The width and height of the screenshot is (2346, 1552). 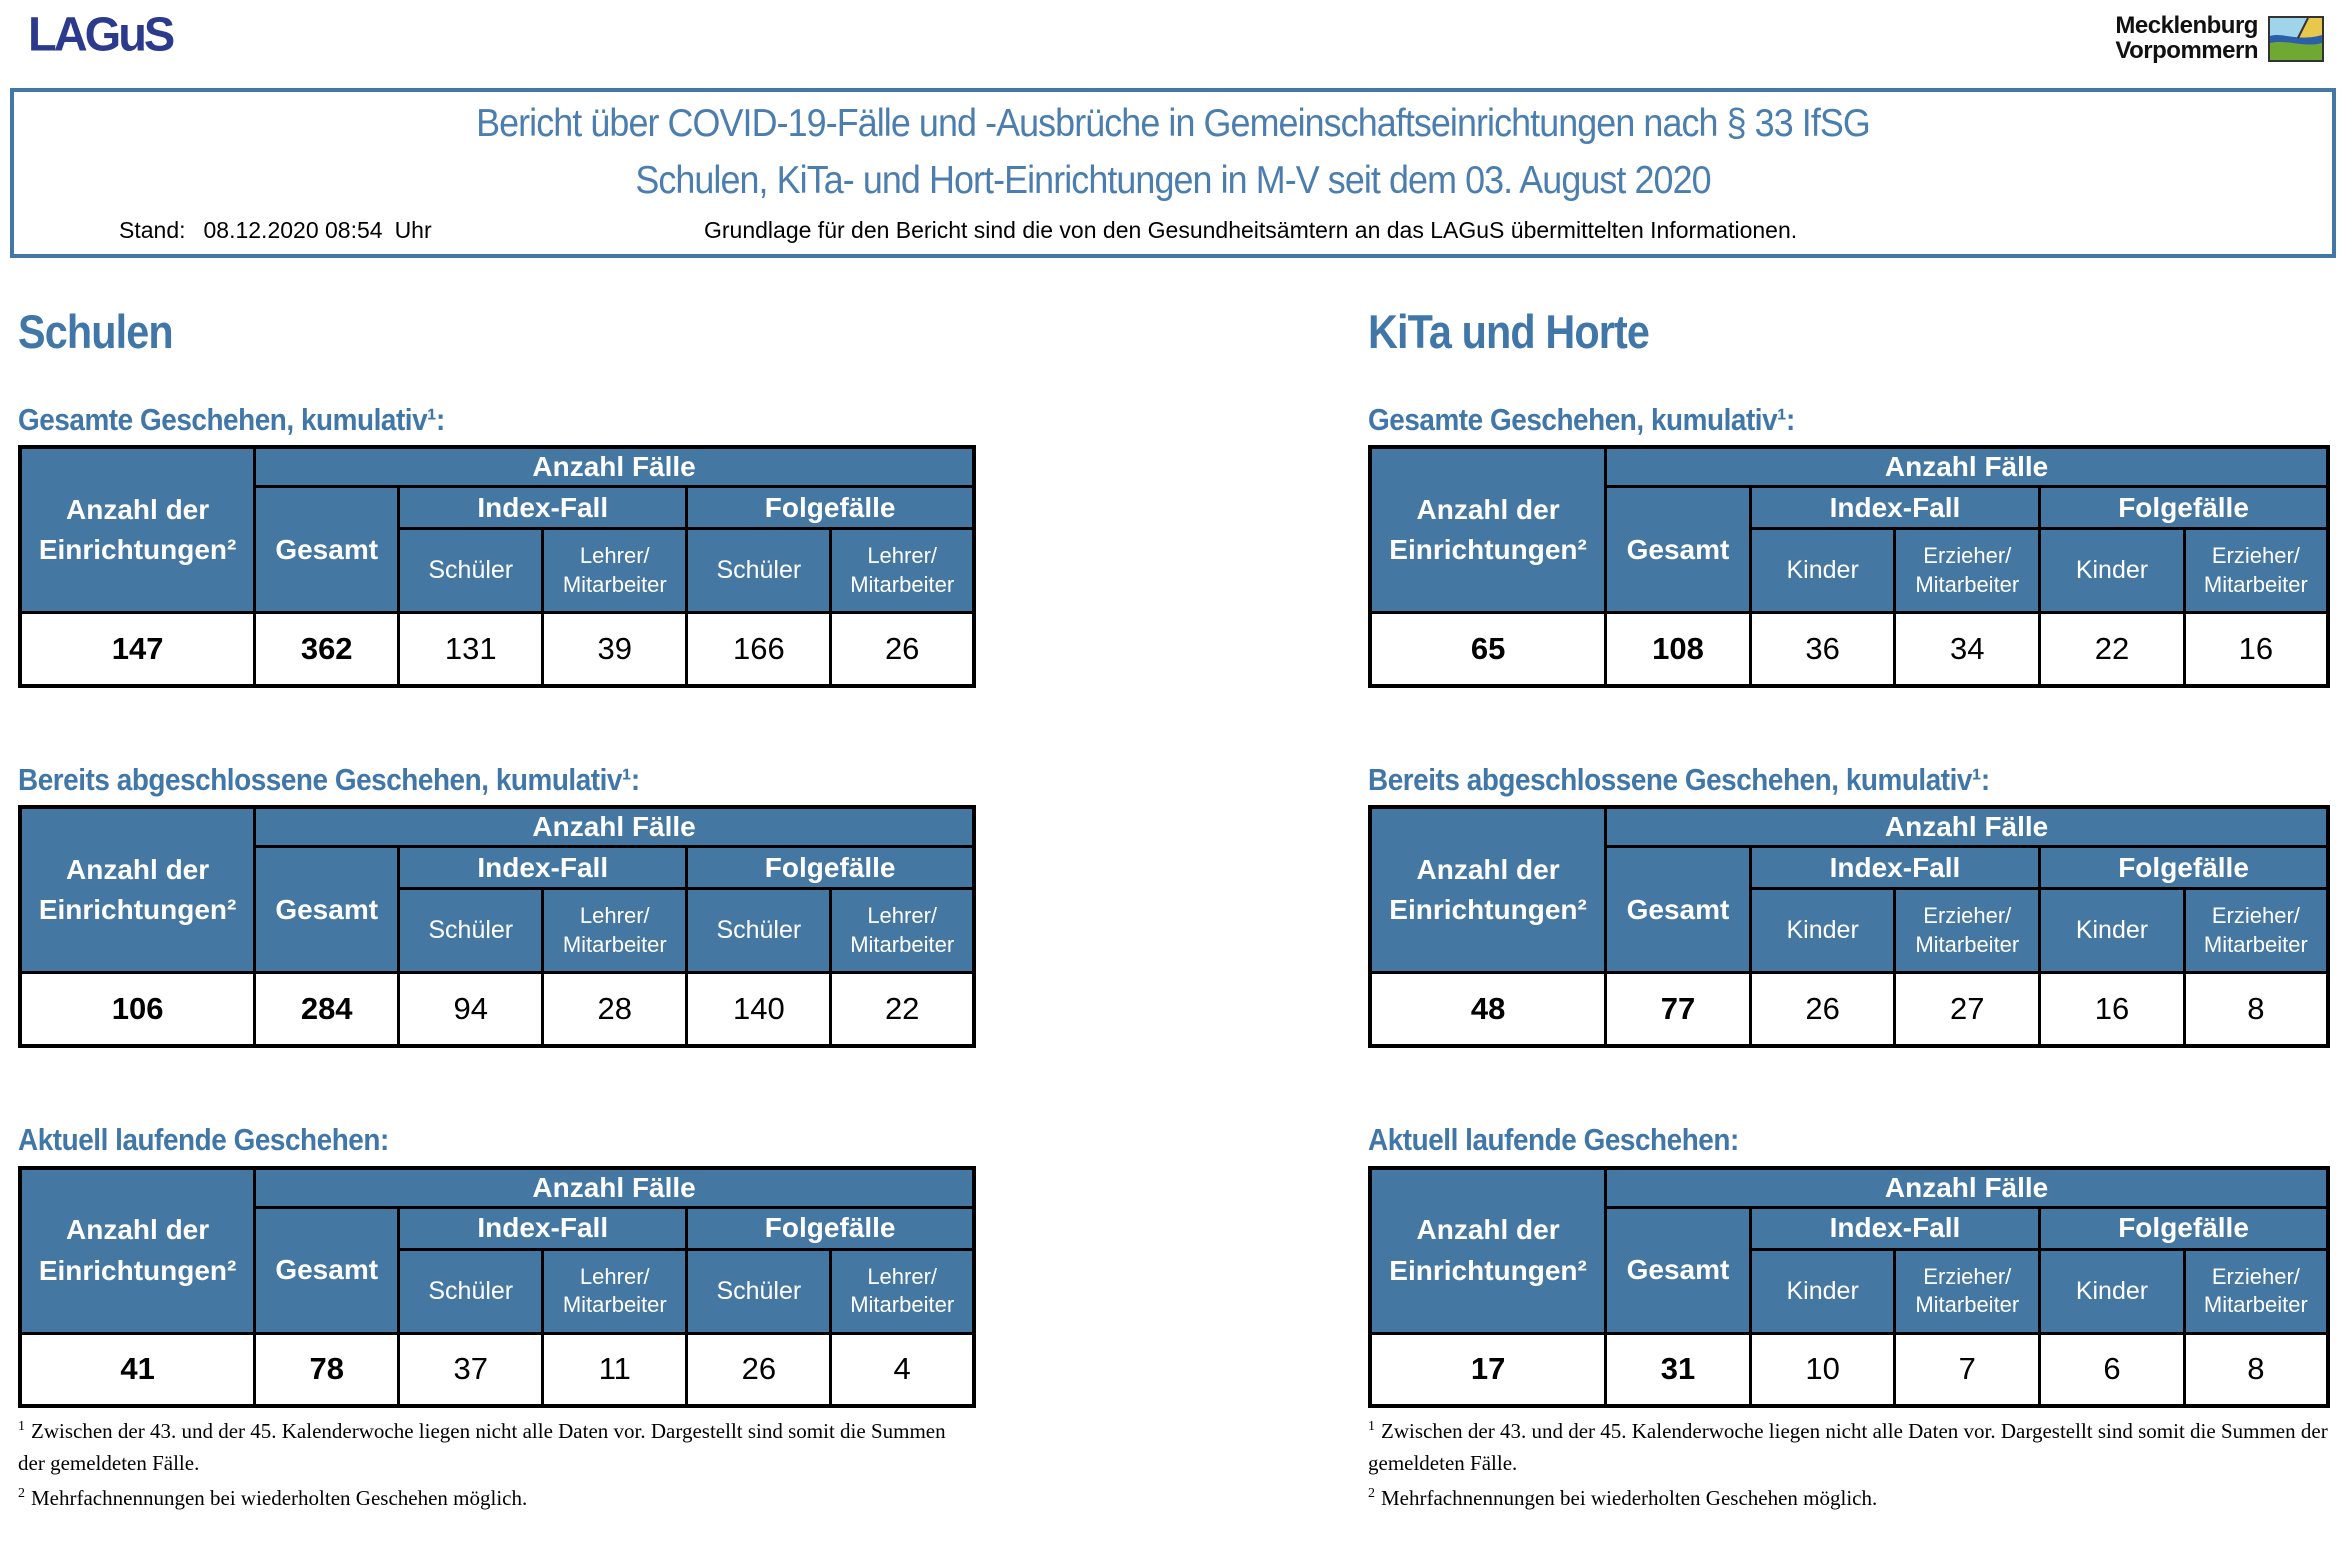 I want to click on section-heading-kita: KiTa und Horte, so click(x=1509, y=331).